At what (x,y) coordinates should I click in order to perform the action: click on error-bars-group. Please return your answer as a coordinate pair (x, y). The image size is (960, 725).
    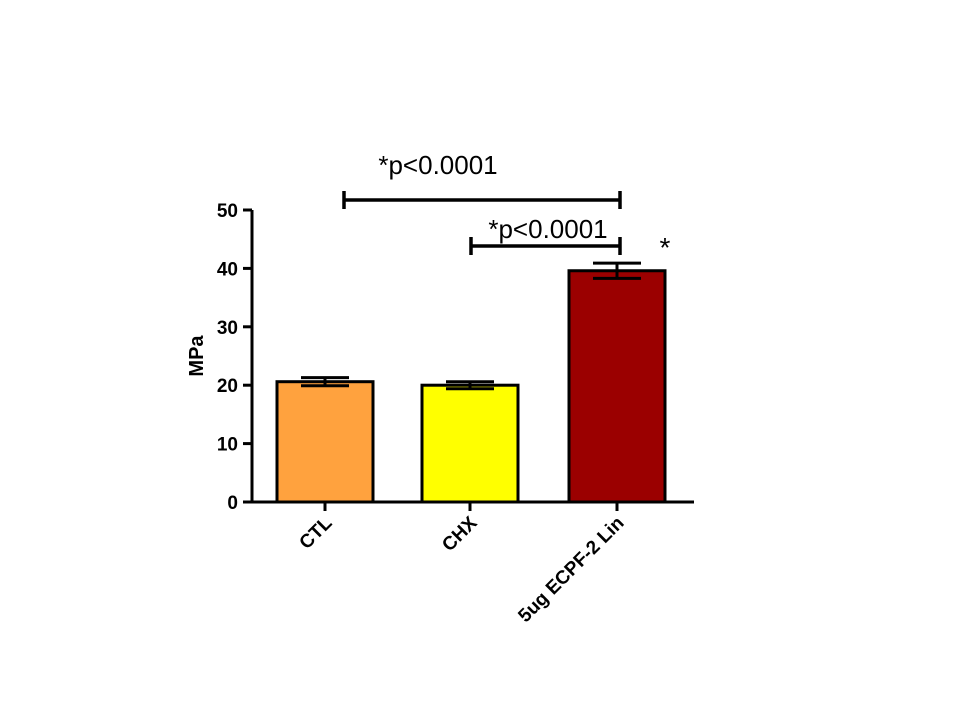
    Looking at the image, I should click on (471, 326).